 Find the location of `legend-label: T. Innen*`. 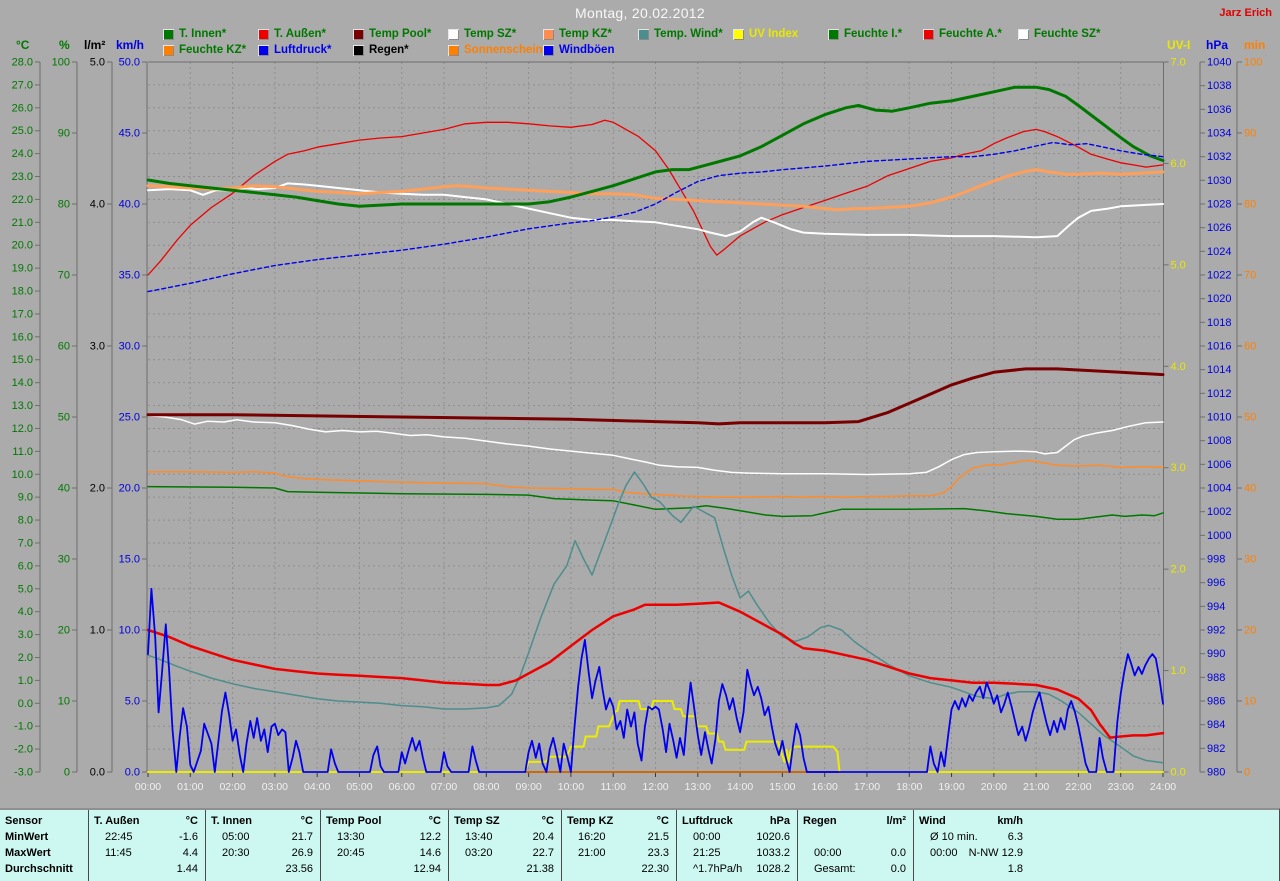

legend-label: T. Innen* is located at coordinates (203, 34).